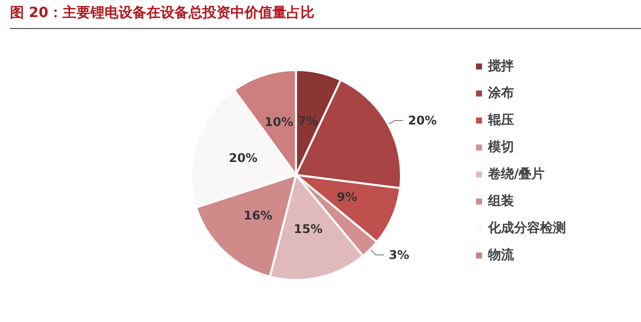 The width and height of the screenshot is (641, 322). I want to click on legend-label: 涂布, so click(500, 93).